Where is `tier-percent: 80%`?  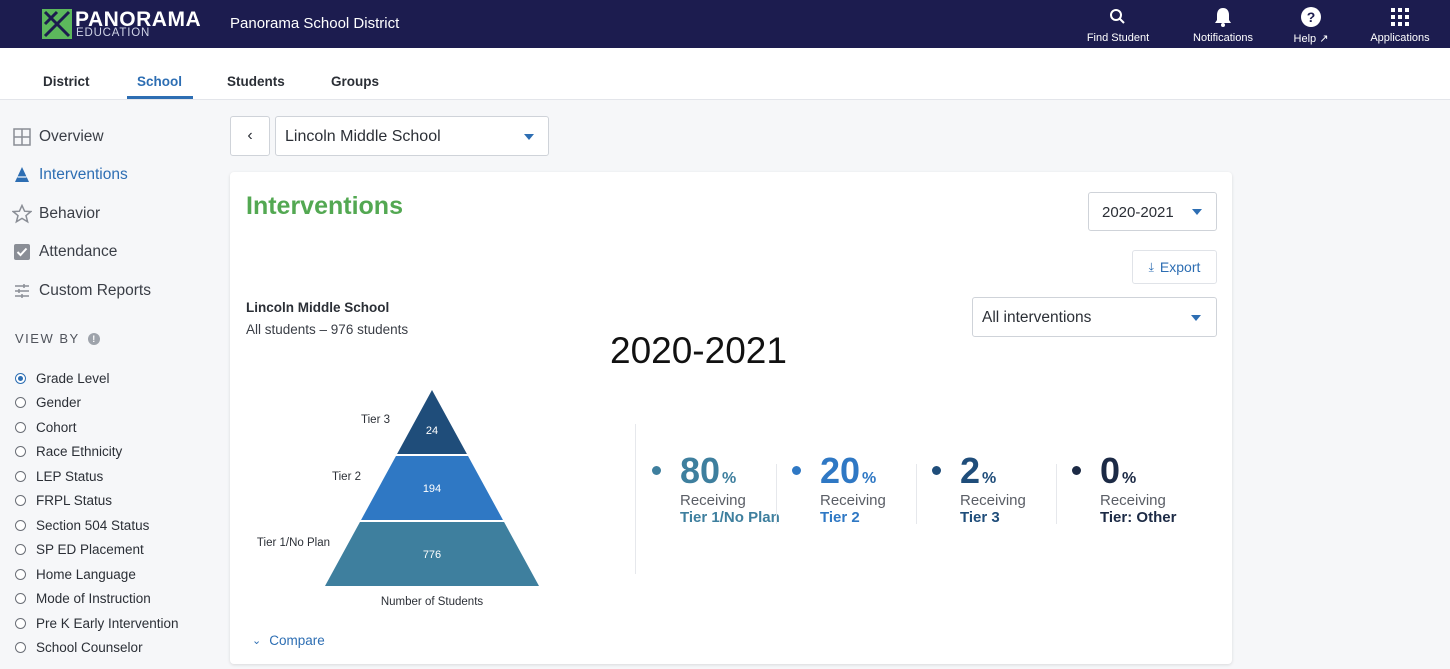
tier-percent: 80% is located at coordinates (708, 471).